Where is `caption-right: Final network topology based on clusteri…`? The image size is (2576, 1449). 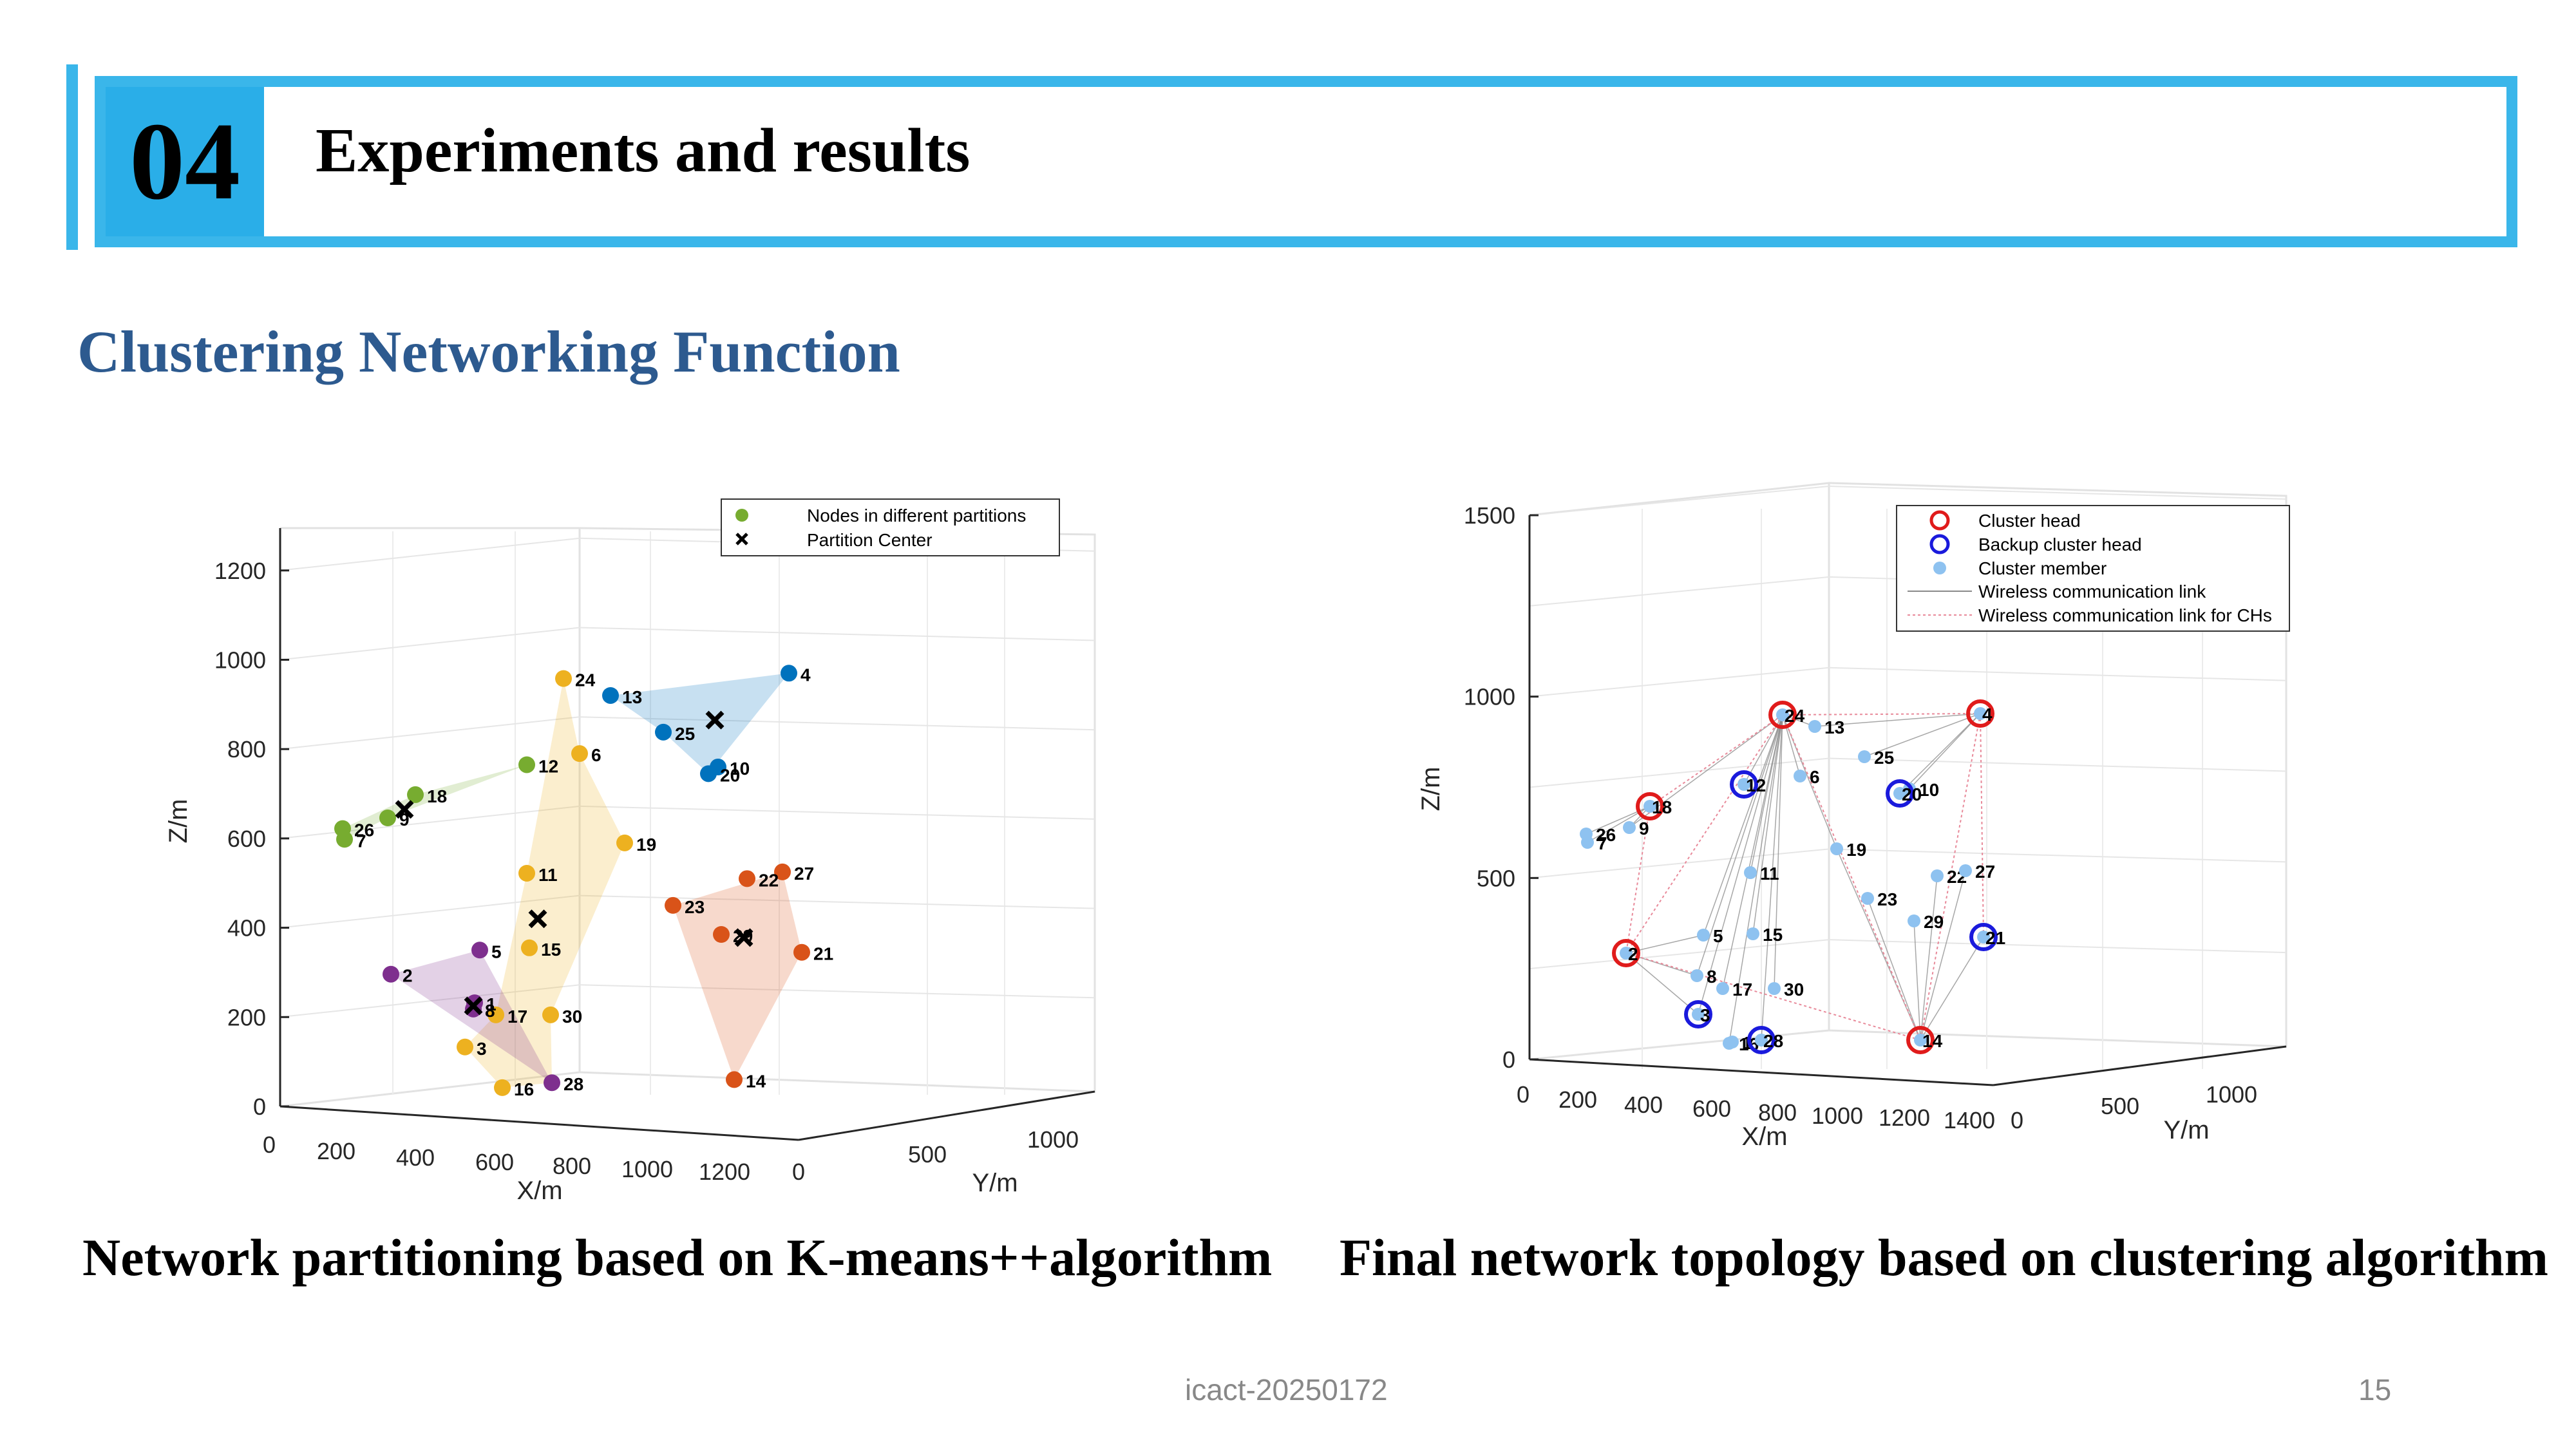
caption-right: Final network topology based on clusteri… is located at coordinates (1944, 1257).